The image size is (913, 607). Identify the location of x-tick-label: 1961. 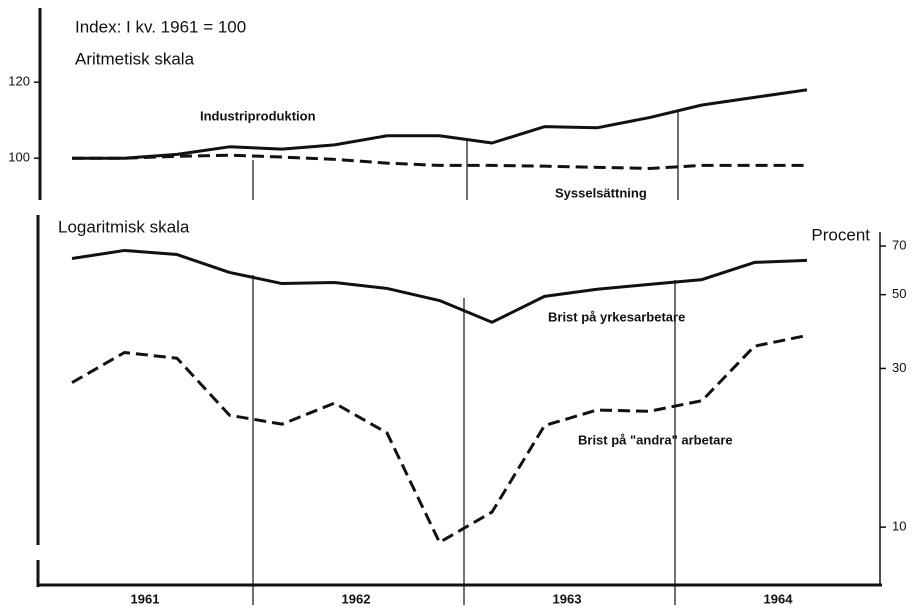
(145, 598).